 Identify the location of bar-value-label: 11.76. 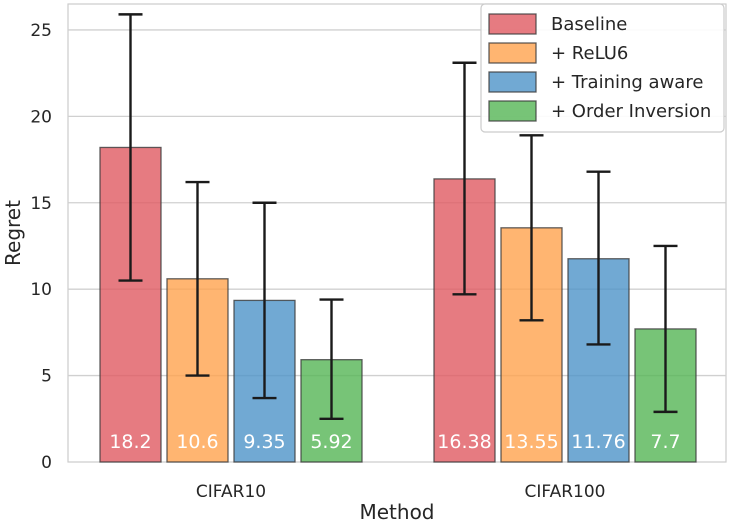
(598, 442).